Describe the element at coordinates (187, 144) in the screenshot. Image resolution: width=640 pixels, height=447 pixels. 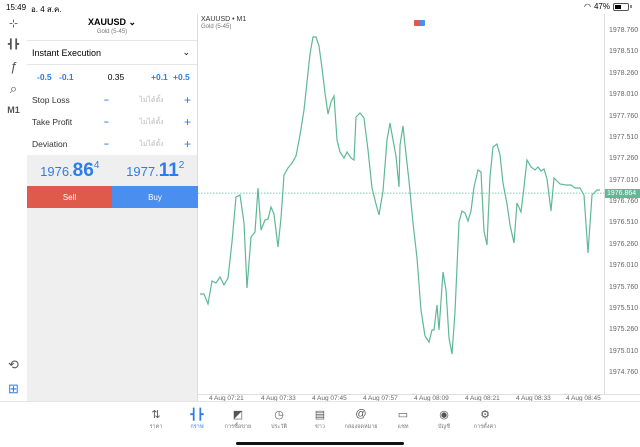
I see `deviation-plus-button: +` at that location.